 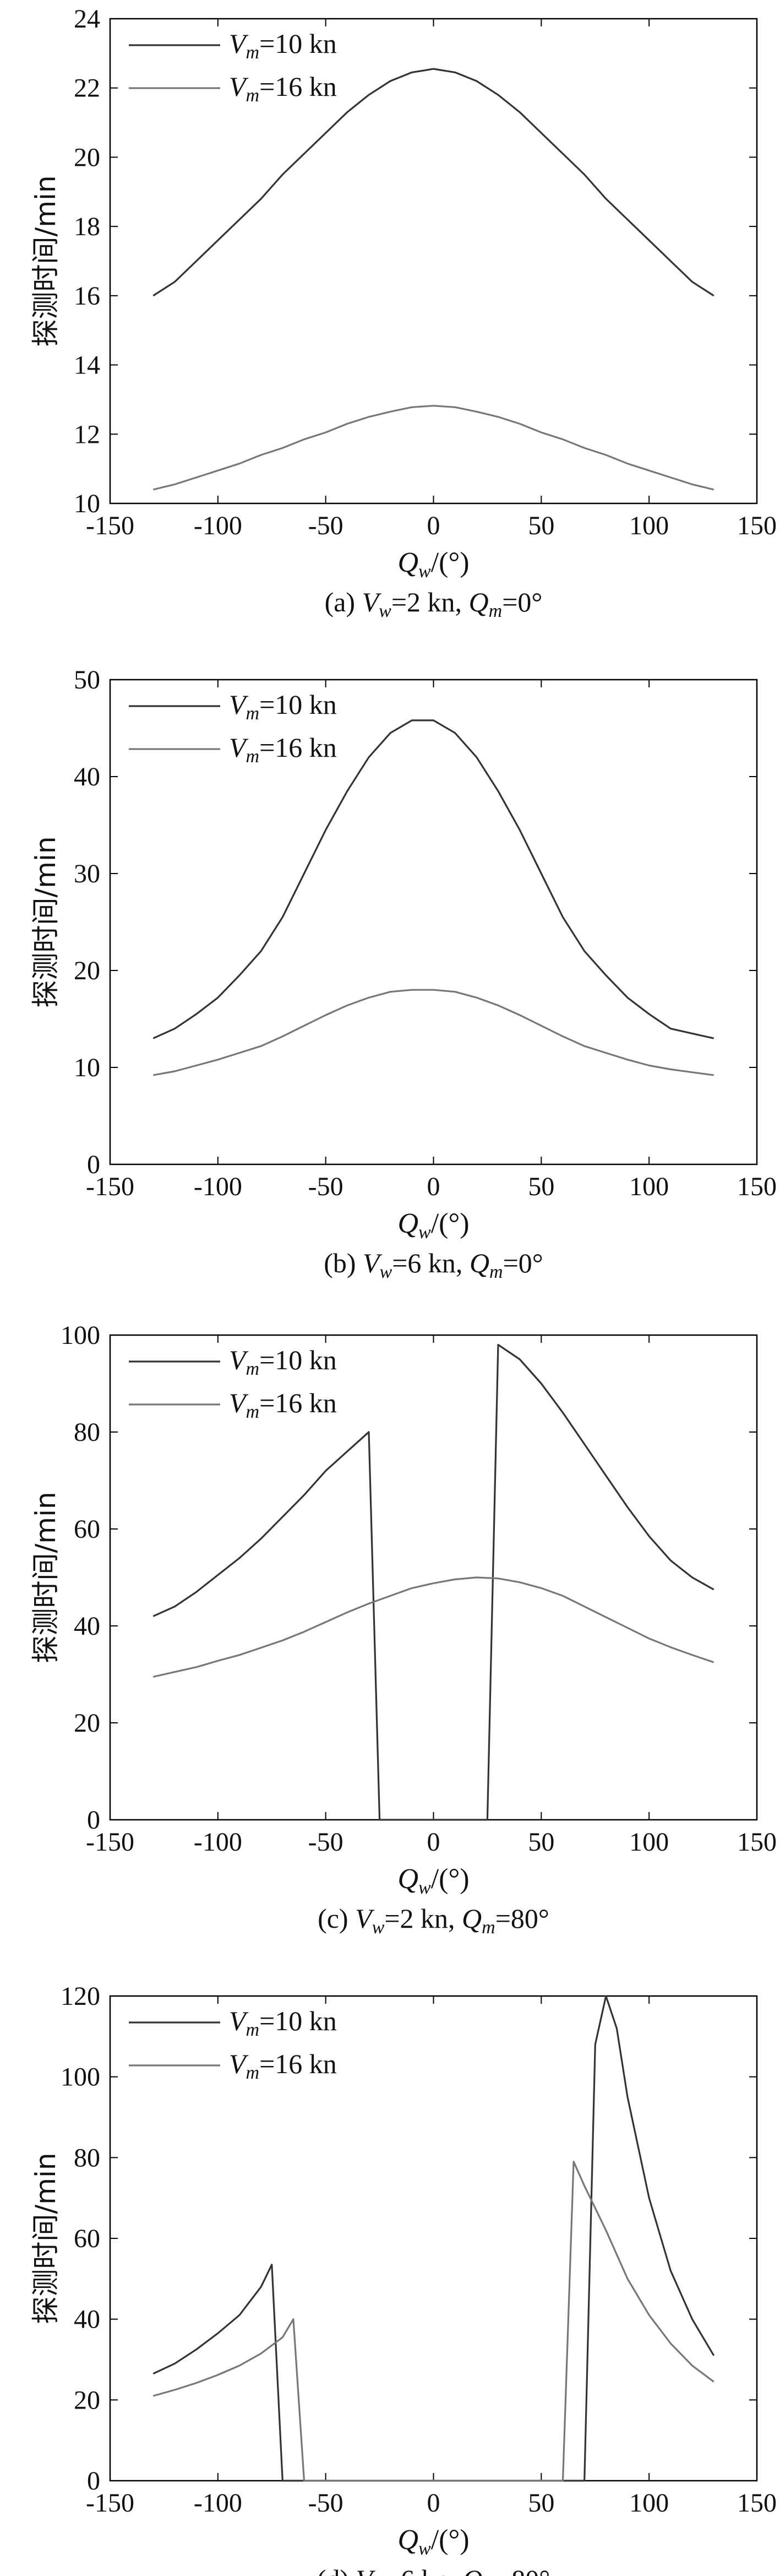 I want to click on y-tick-label: 24, so click(x=87, y=19).